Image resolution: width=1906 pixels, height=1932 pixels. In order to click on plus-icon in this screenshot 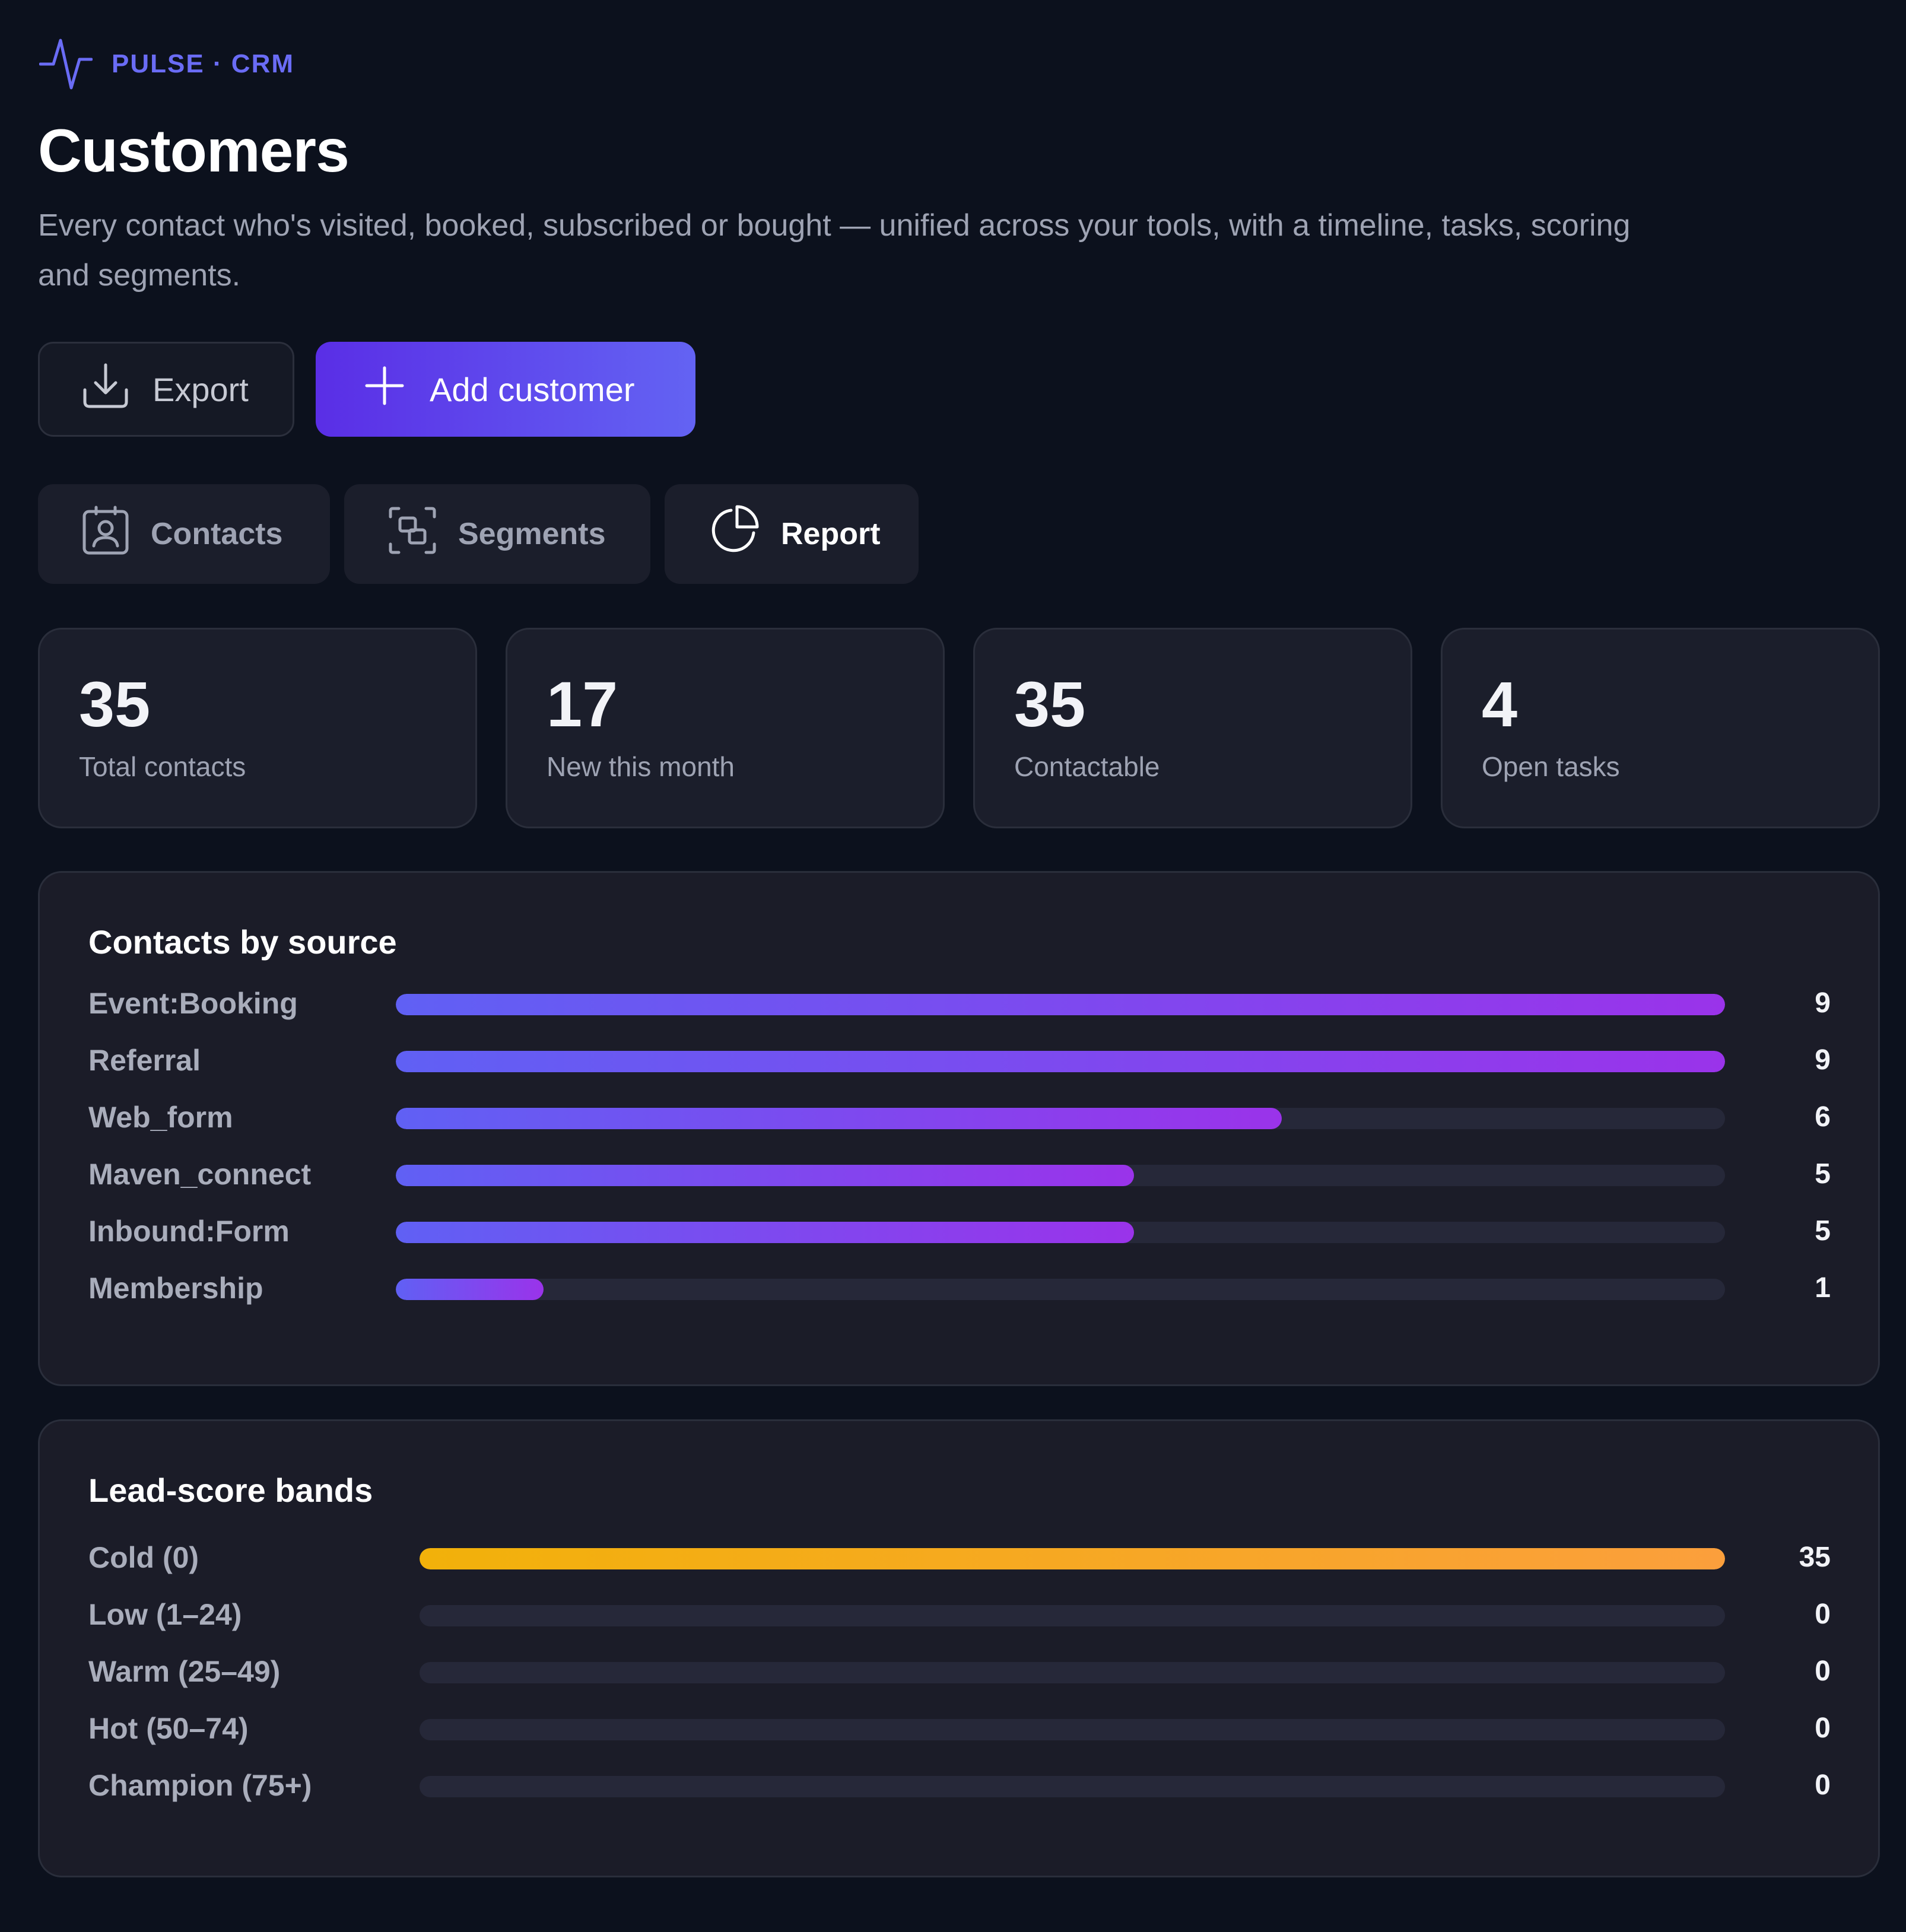, I will do `click(385, 390)`.